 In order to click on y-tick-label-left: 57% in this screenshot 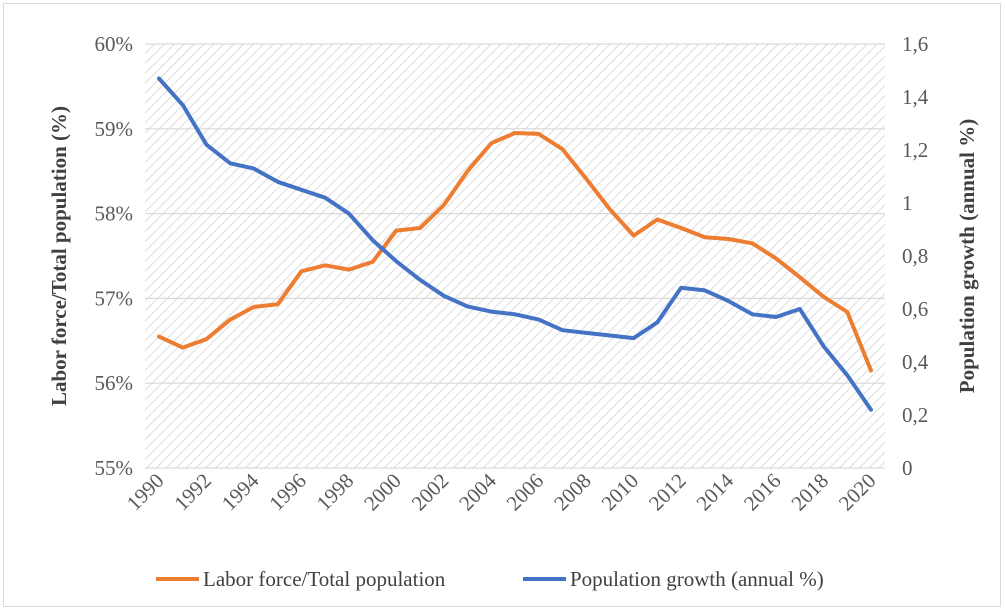, I will do `click(114, 298)`.